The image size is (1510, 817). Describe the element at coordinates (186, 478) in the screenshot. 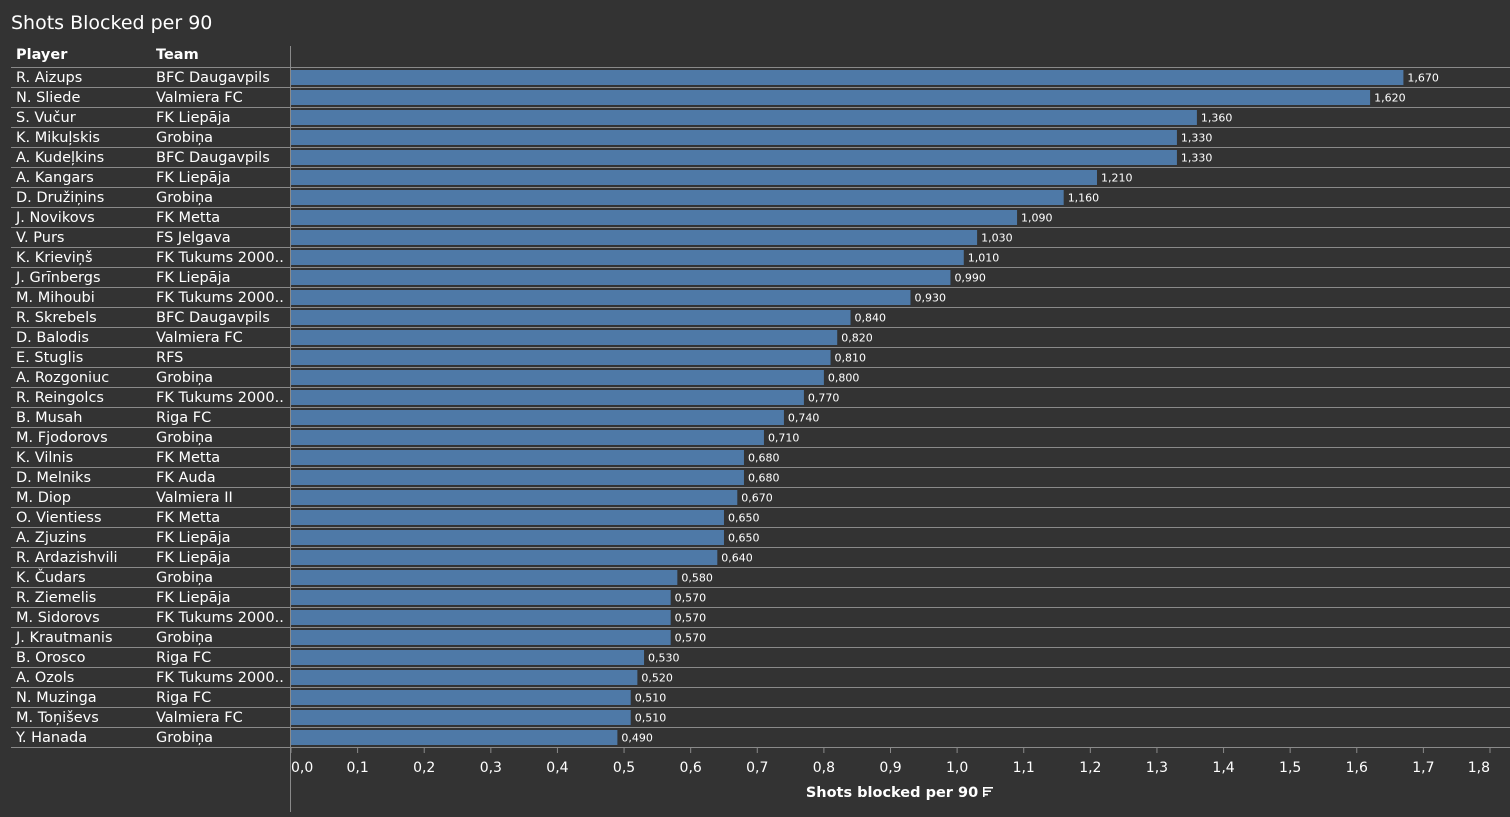

I see `team-name: FK Auda` at that location.